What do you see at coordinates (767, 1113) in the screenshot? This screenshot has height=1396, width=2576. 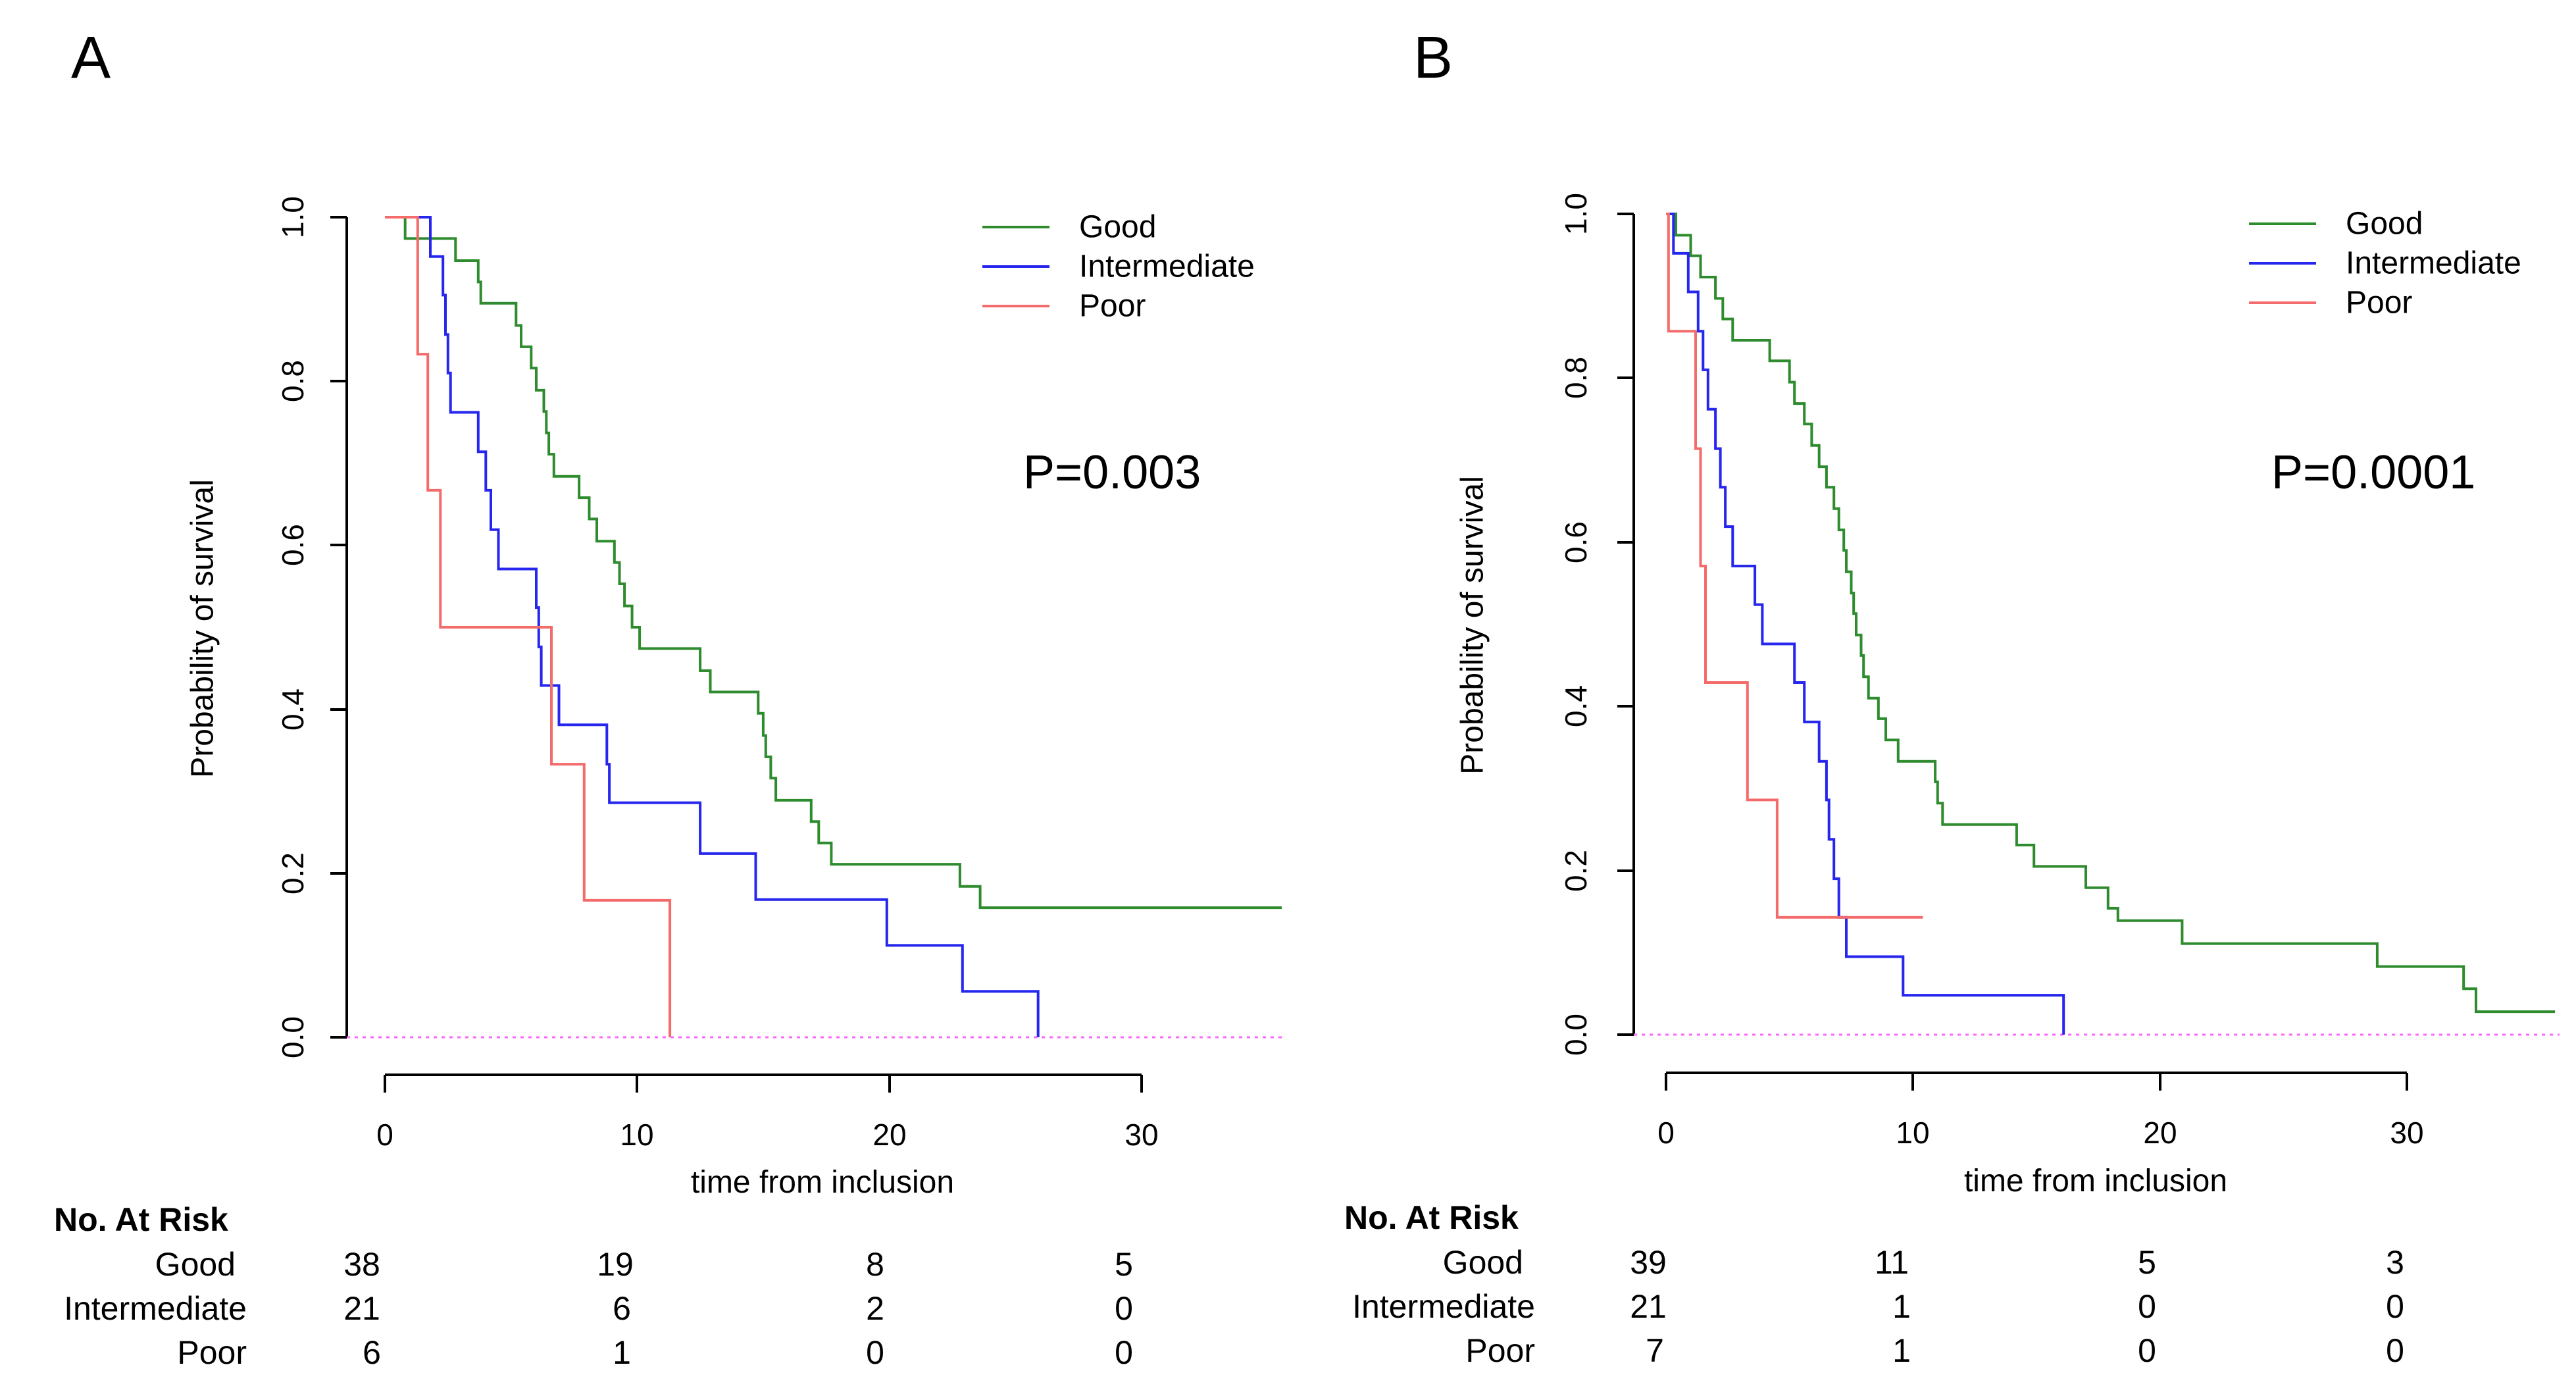 I see `panel-a-x-ticks: 0 10 20 30` at bounding box center [767, 1113].